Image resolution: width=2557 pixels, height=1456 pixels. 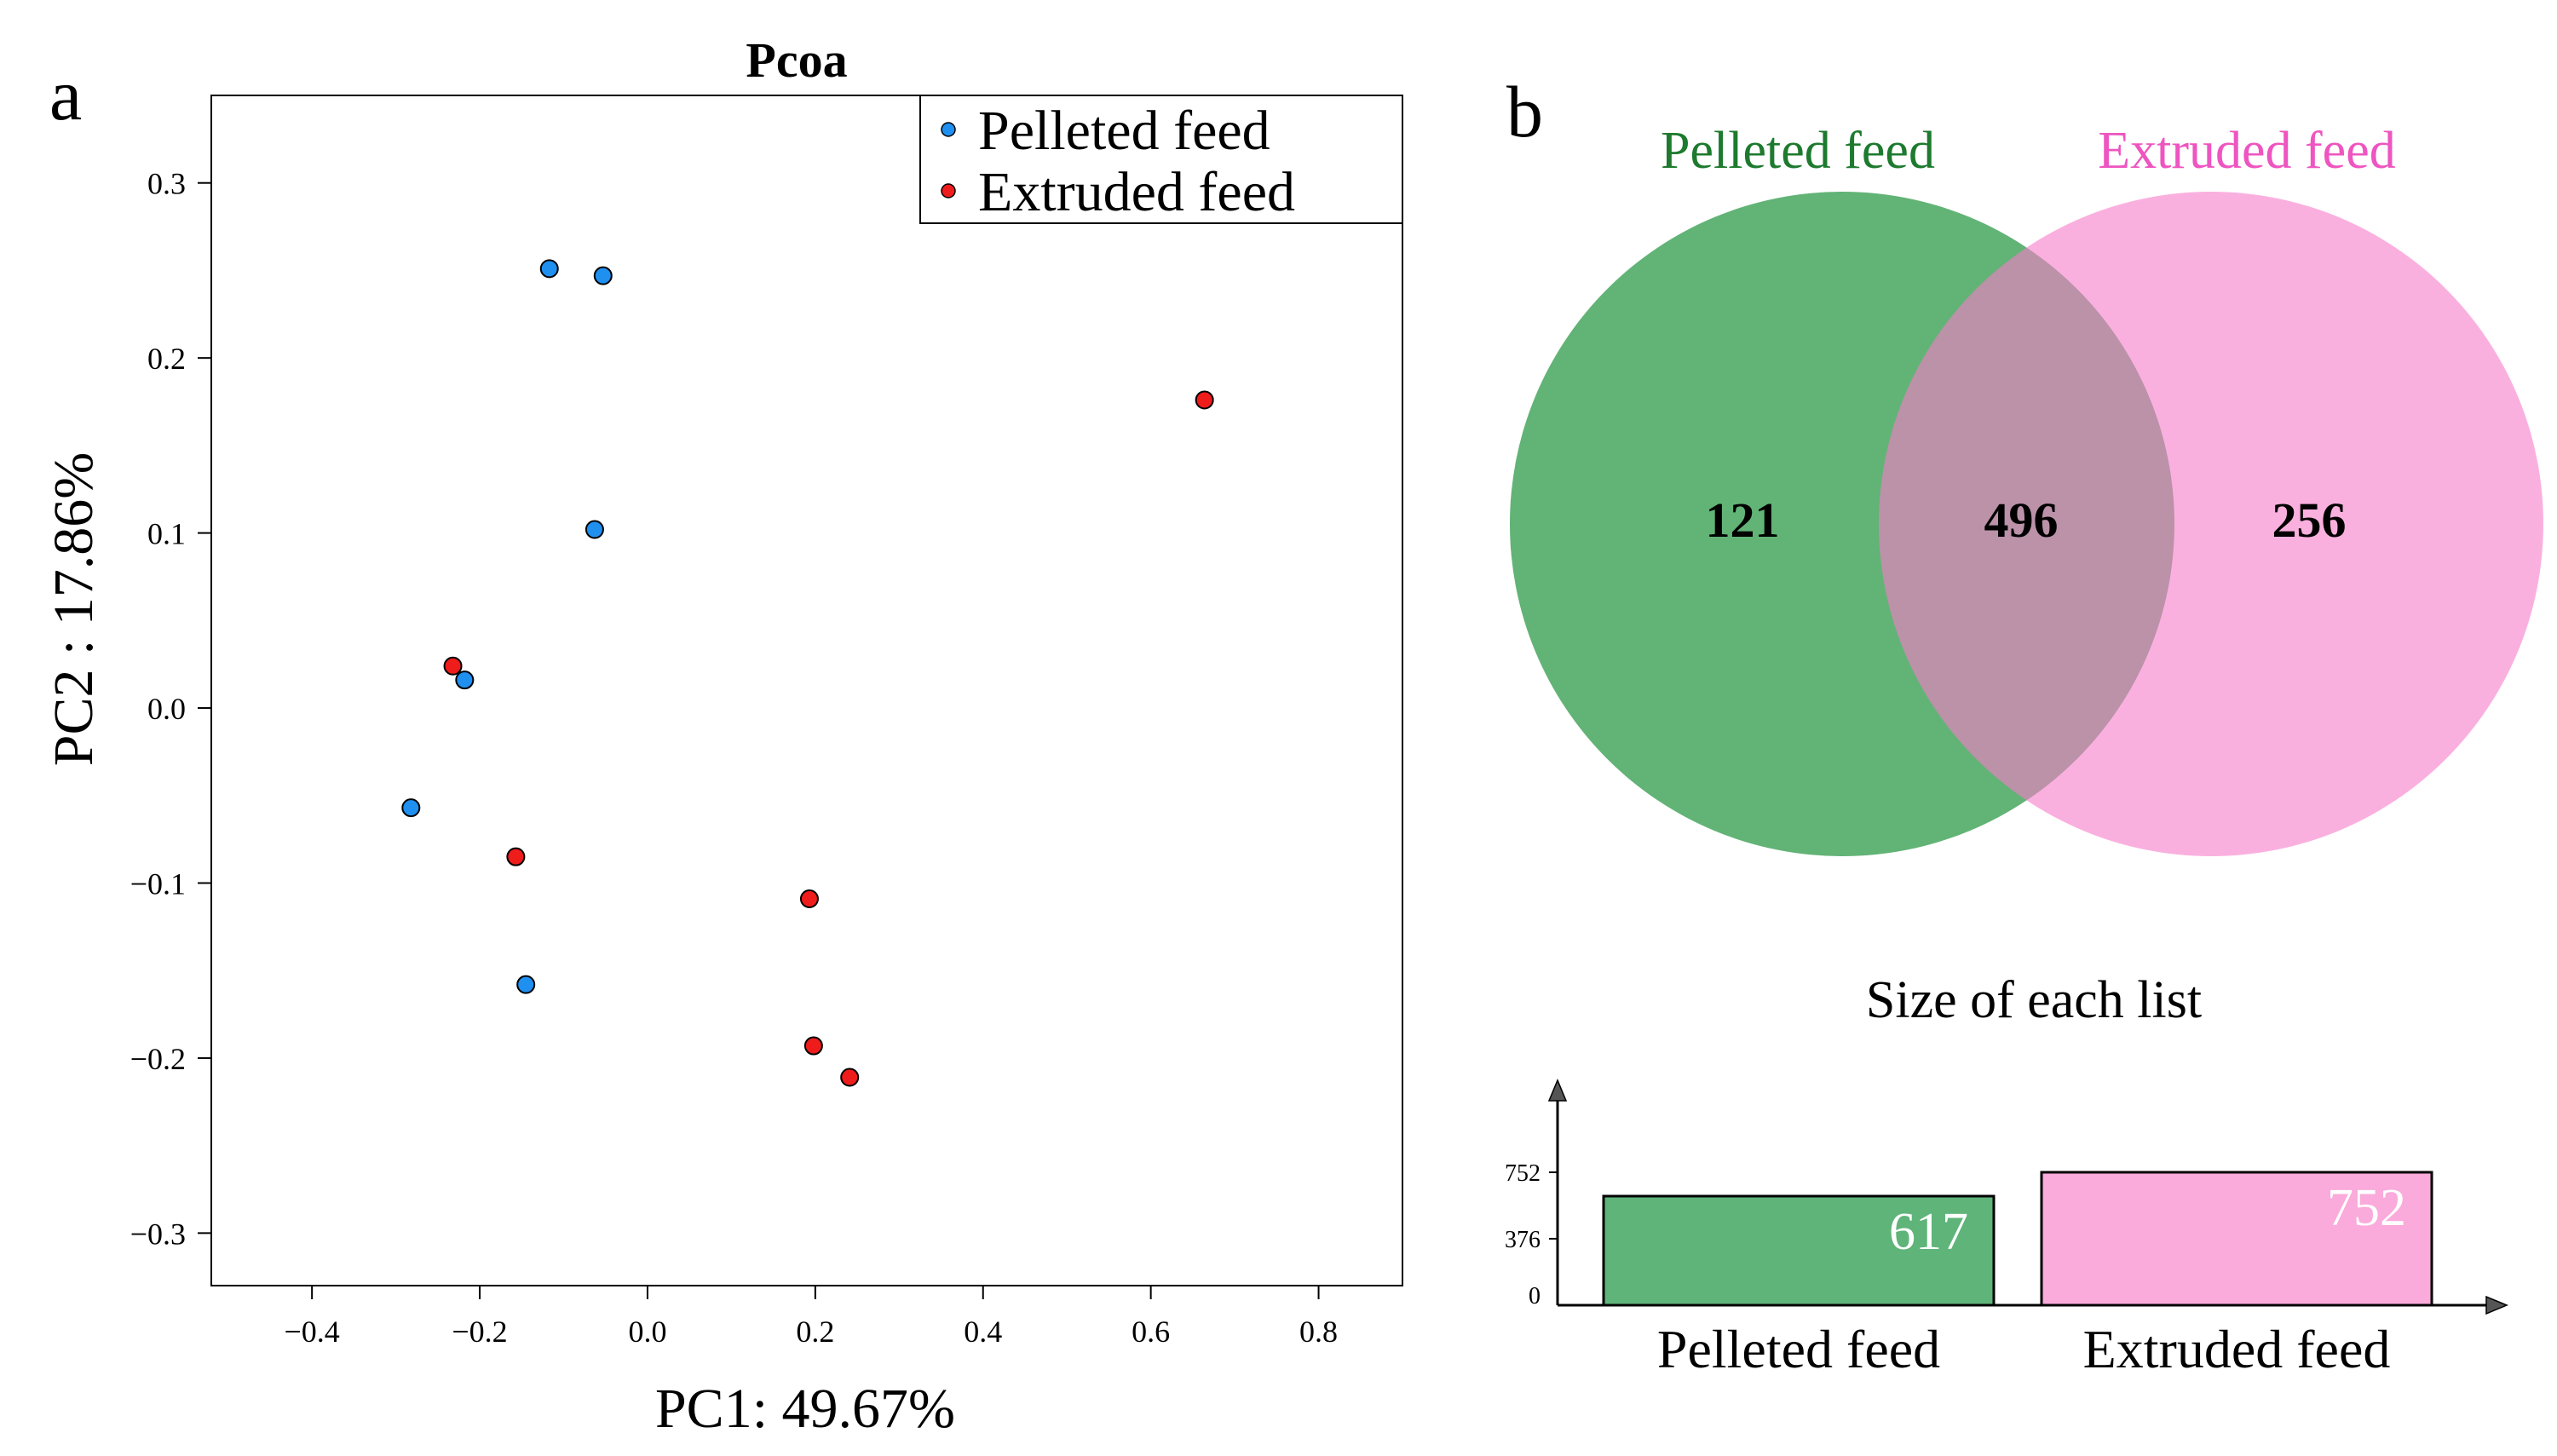 What do you see at coordinates (2309, 520) in the screenshot?
I see `venn-count-extruded-only: 256` at bounding box center [2309, 520].